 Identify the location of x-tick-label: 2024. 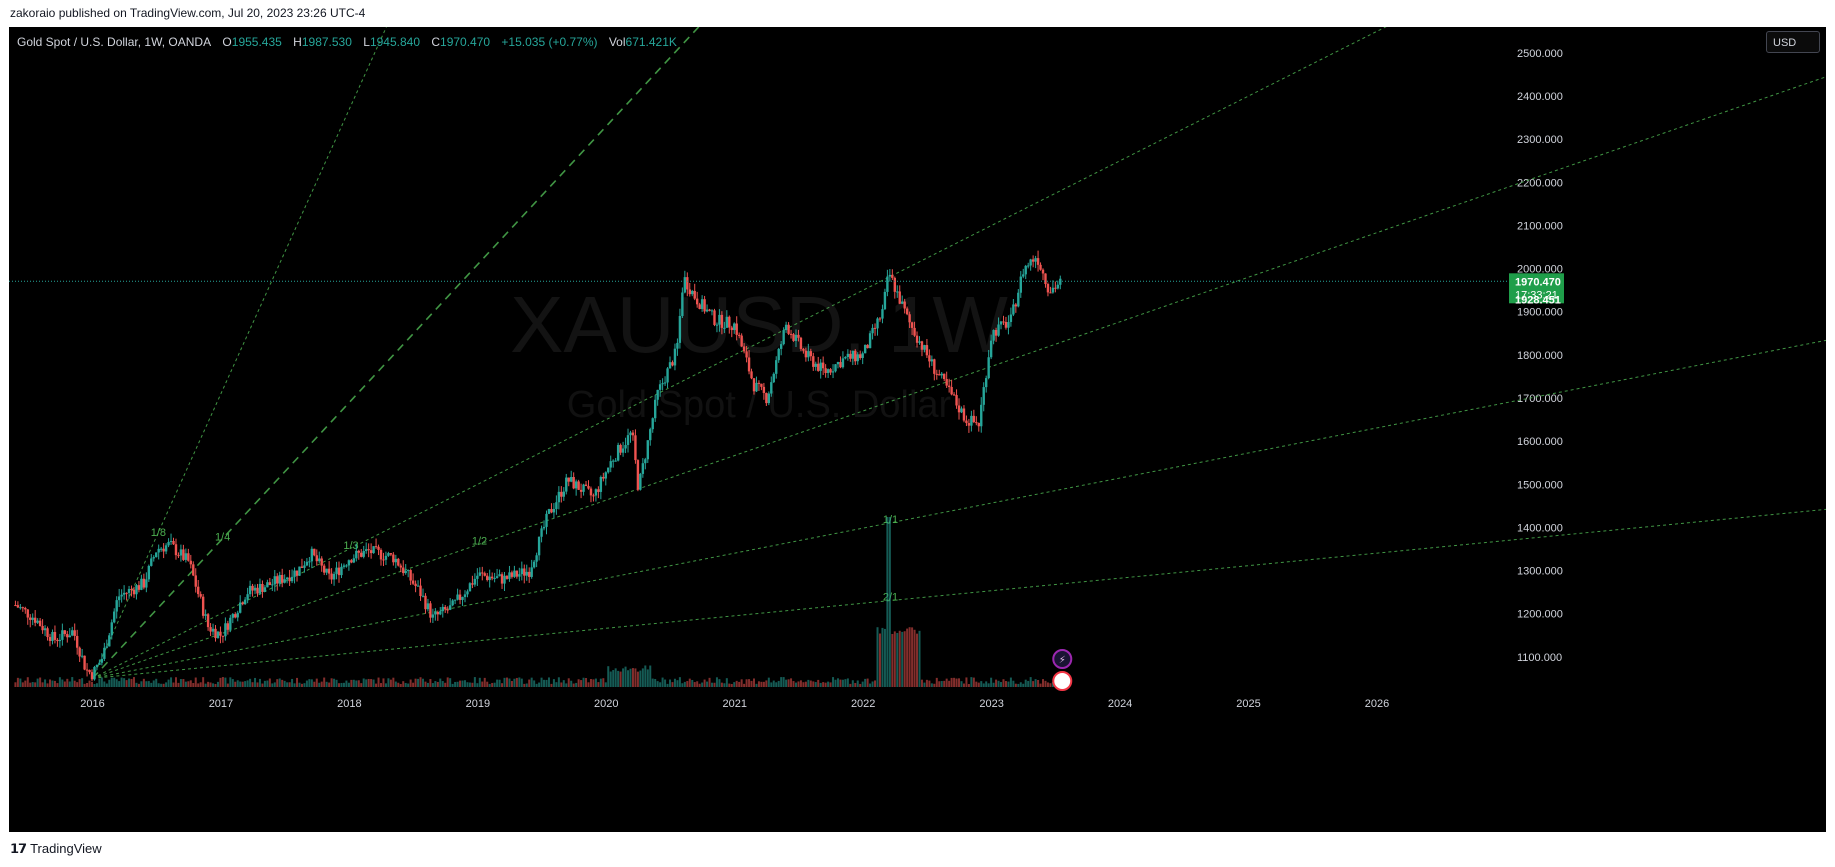
(1120, 704).